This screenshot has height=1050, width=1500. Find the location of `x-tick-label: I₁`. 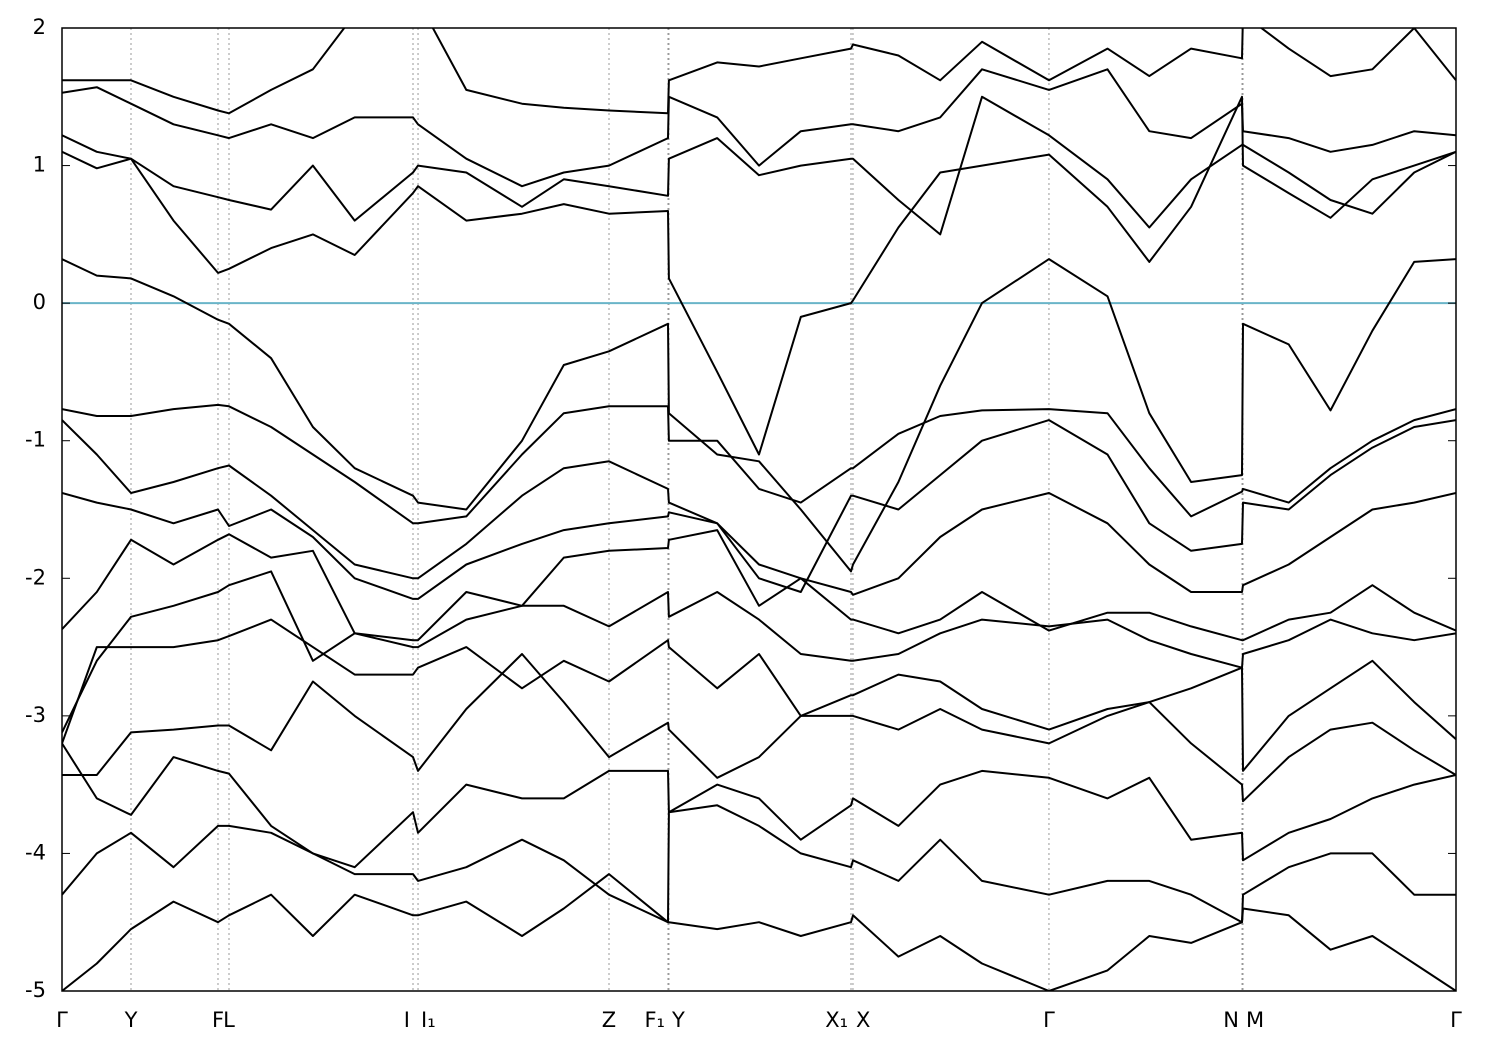

x-tick-label: I₁ is located at coordinates (428, 1020).